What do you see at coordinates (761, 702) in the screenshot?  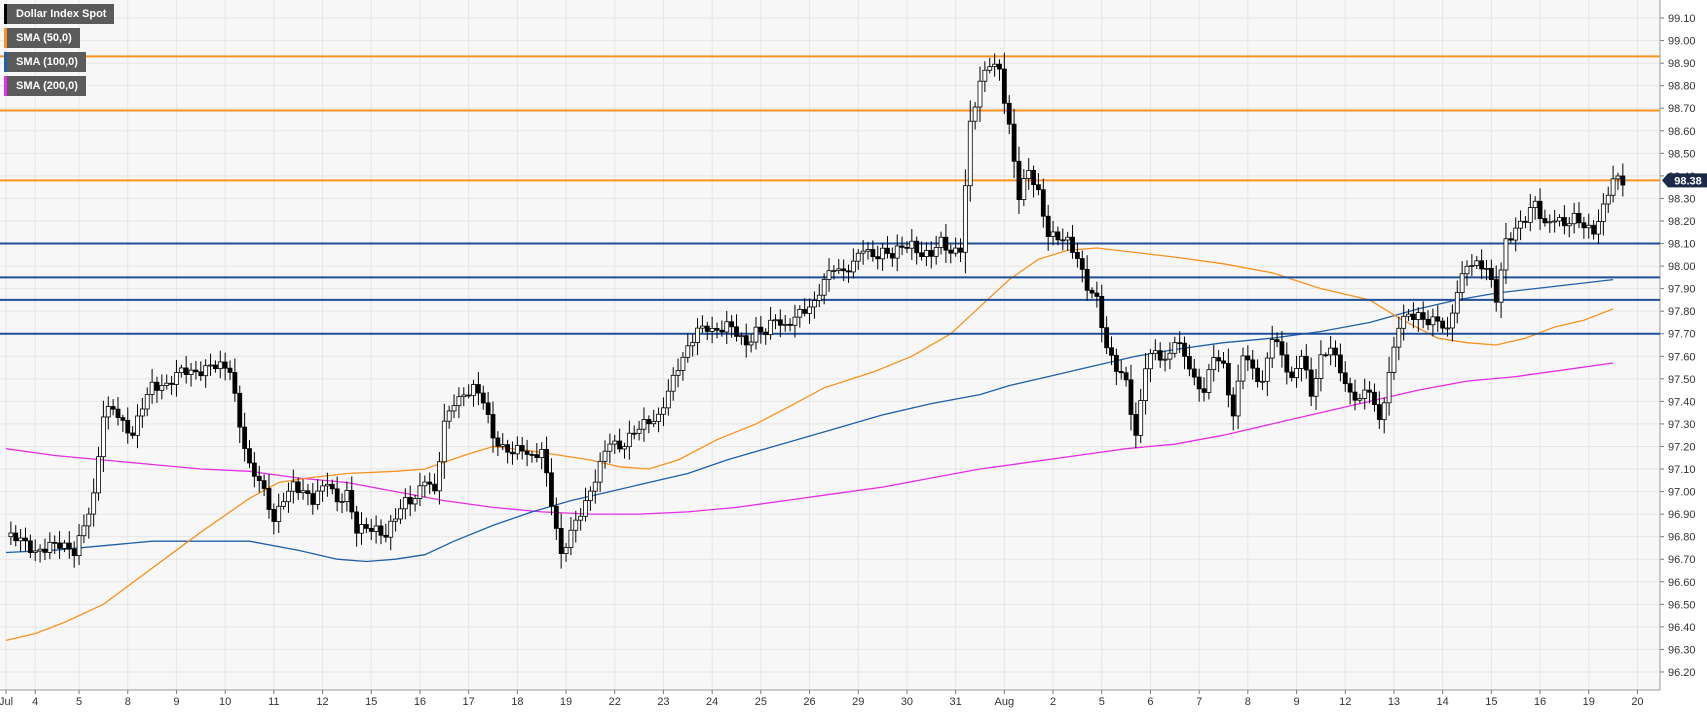 I see `x-tick-label: 25` at bounding box center [761, 702].